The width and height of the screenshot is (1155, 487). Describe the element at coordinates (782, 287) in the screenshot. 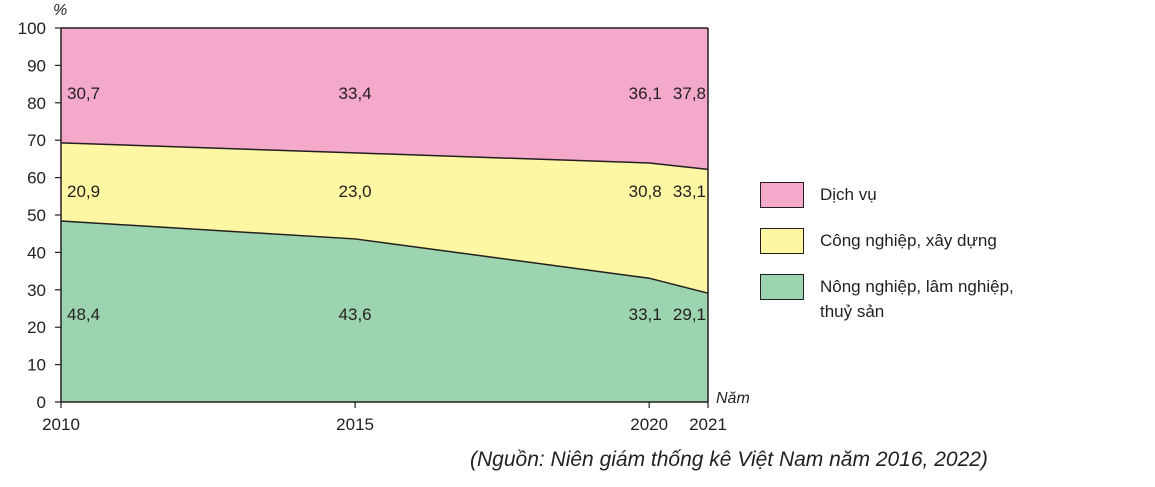

I see `legend-swatch-nong-nghiep` at that location.